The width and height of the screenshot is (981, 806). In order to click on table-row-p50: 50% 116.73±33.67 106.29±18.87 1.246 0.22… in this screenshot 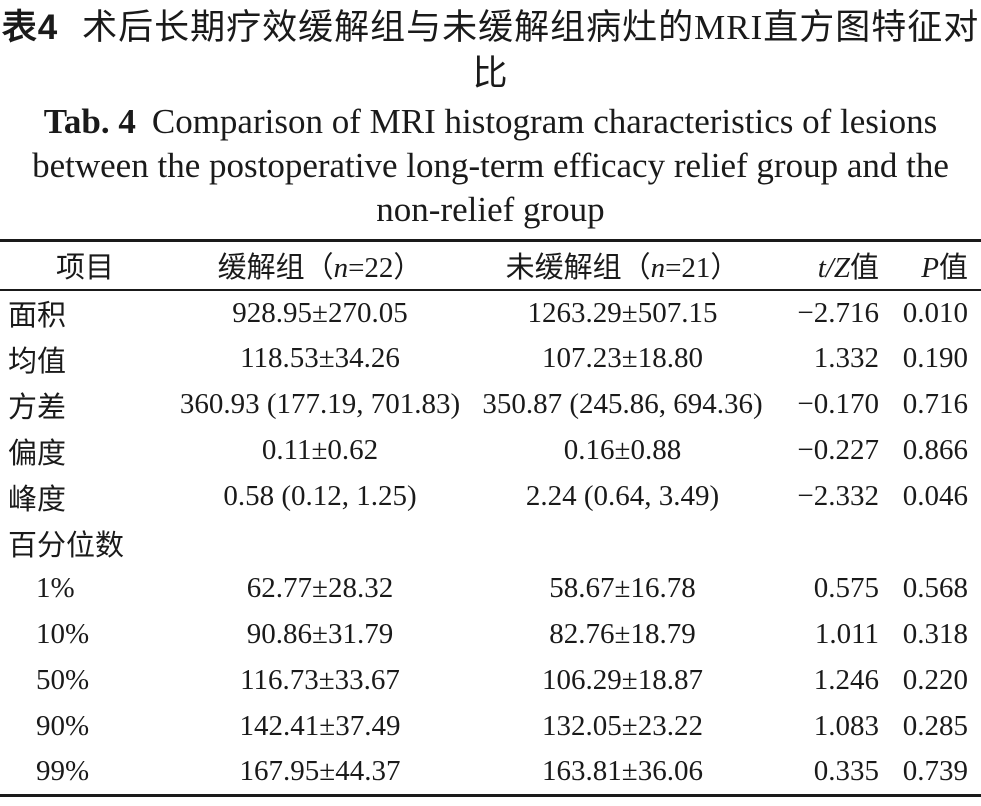, I will do `click(490, 681)`.